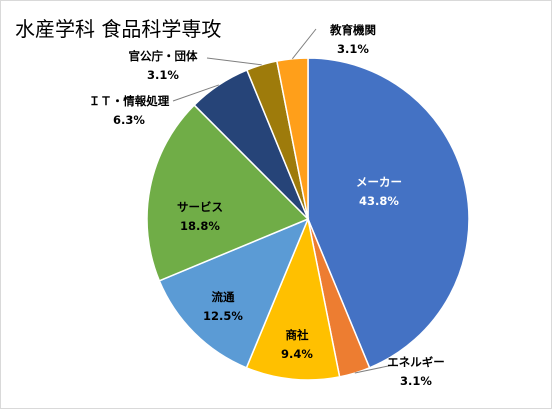  Describe the element at coordinates (129, 101) in the screenshot. I see `slice-category-label: ＩＴ・情報処理` at that location.